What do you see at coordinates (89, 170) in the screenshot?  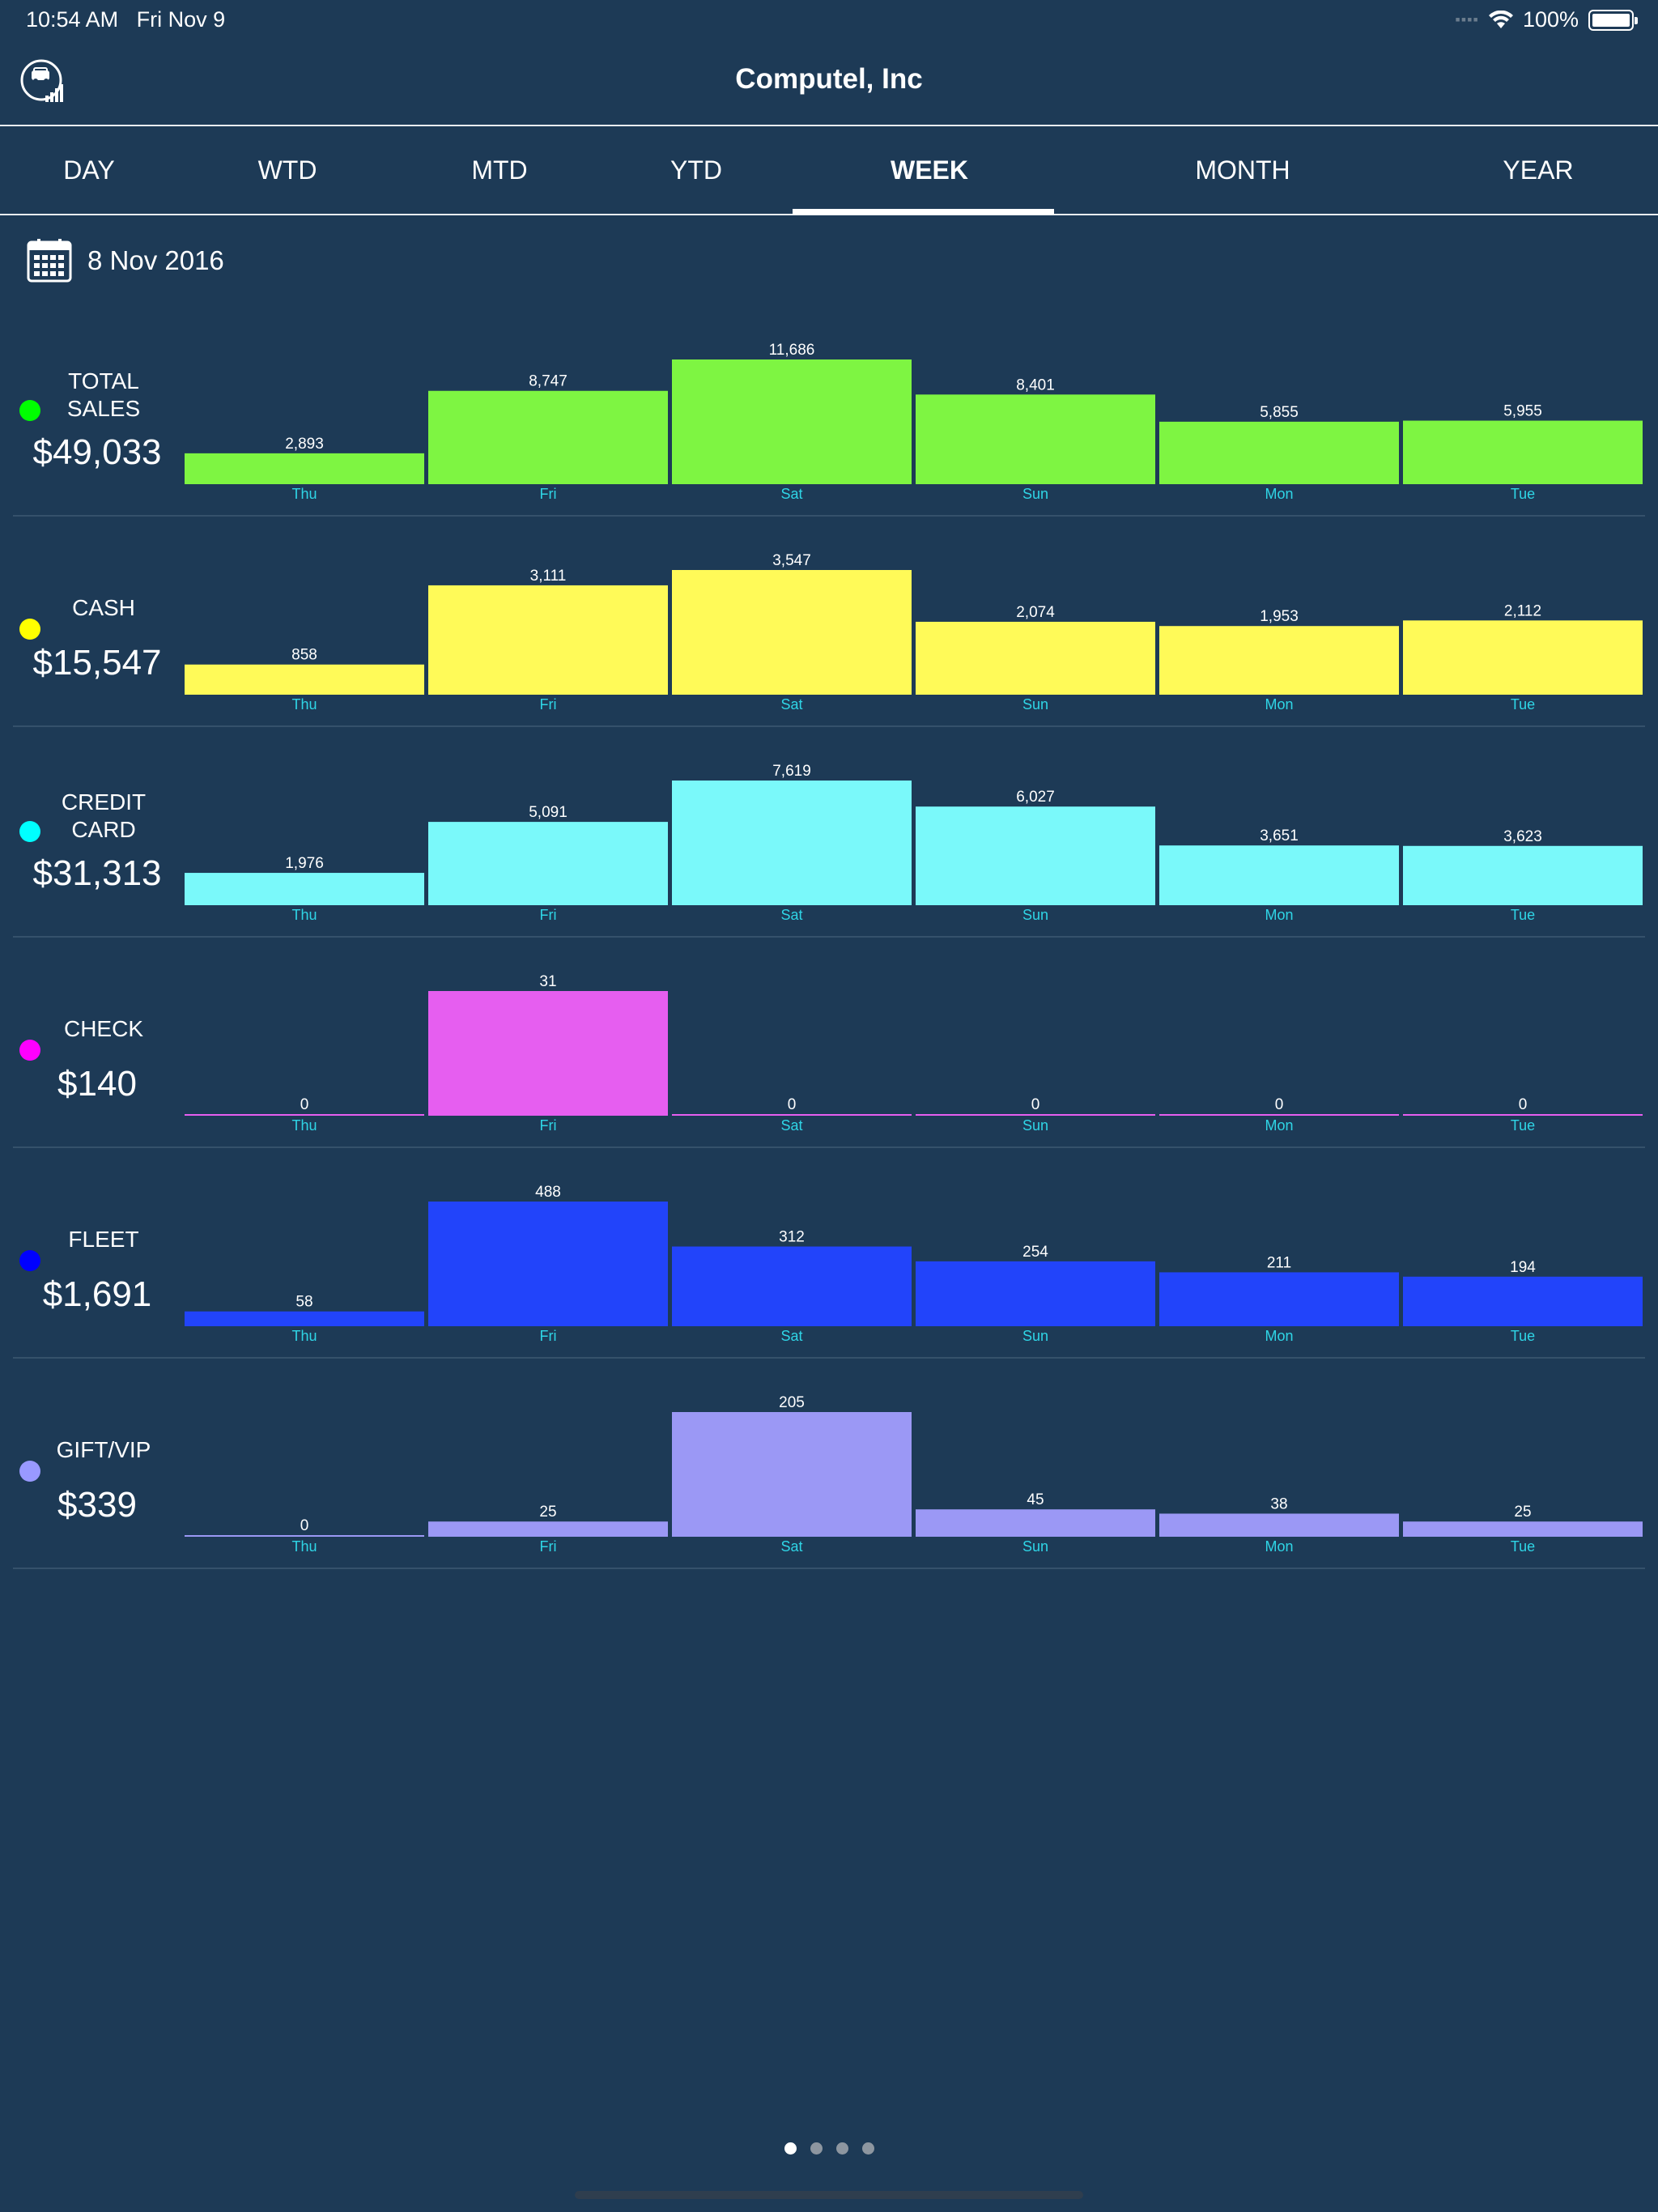 I see `tab-day: DAY` at bounding box center [89, 170].